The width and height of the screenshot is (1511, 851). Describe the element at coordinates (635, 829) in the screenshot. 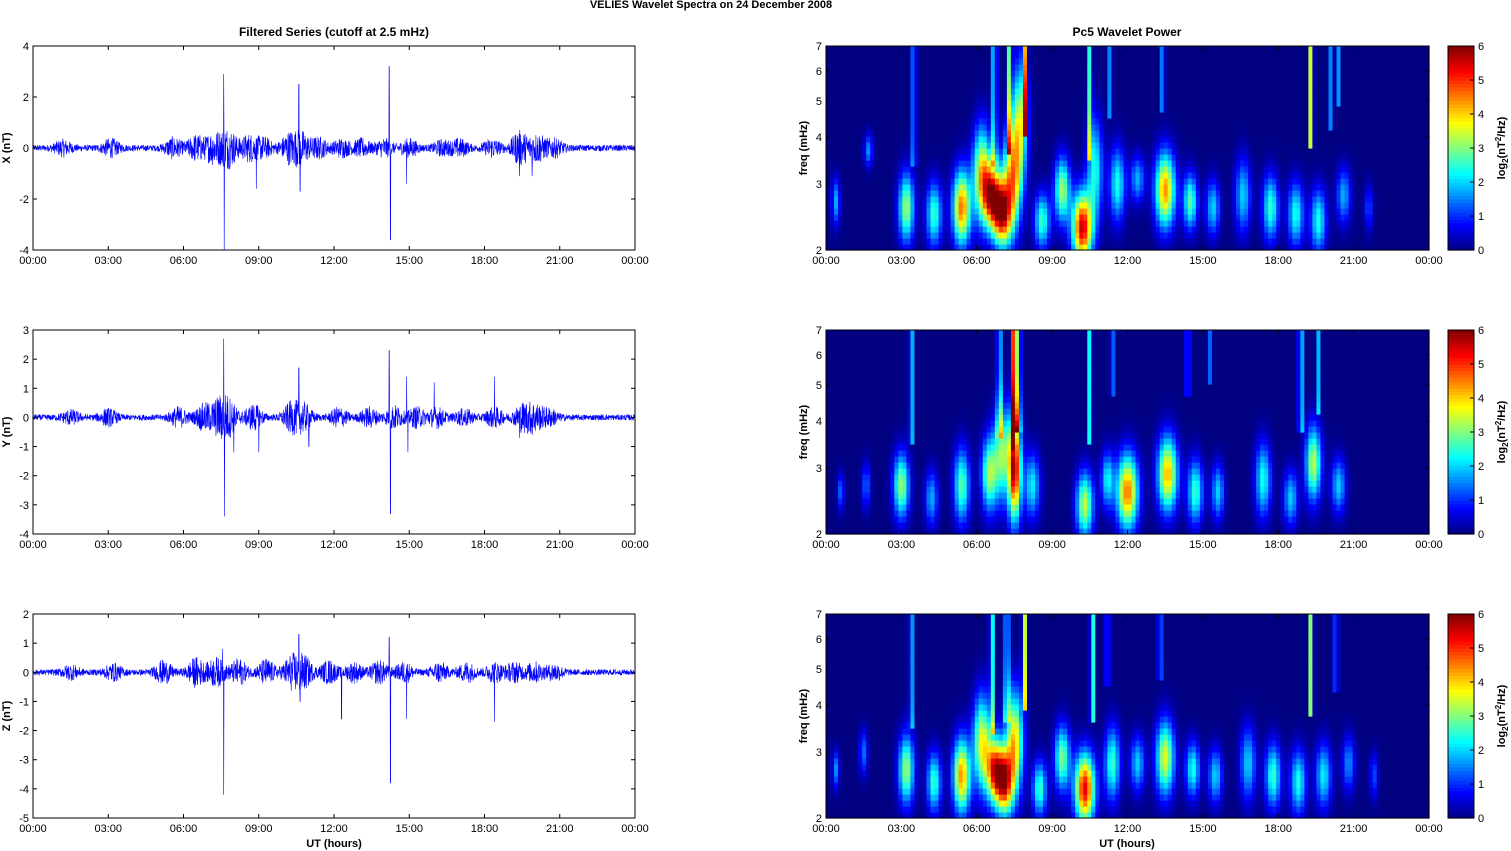

I see `x-tick-label: 00:00` at that location.